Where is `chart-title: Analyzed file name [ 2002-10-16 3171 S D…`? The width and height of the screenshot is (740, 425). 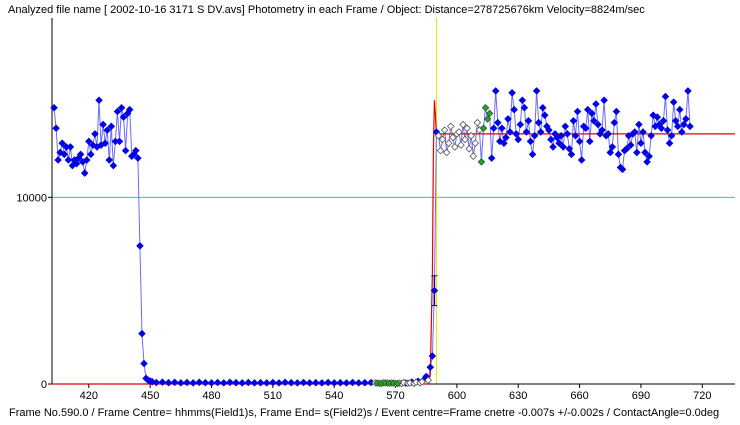
chart-title: Analyzed file name [ 2002-10-16 3171 S D… is located at coordinates (326, 10).